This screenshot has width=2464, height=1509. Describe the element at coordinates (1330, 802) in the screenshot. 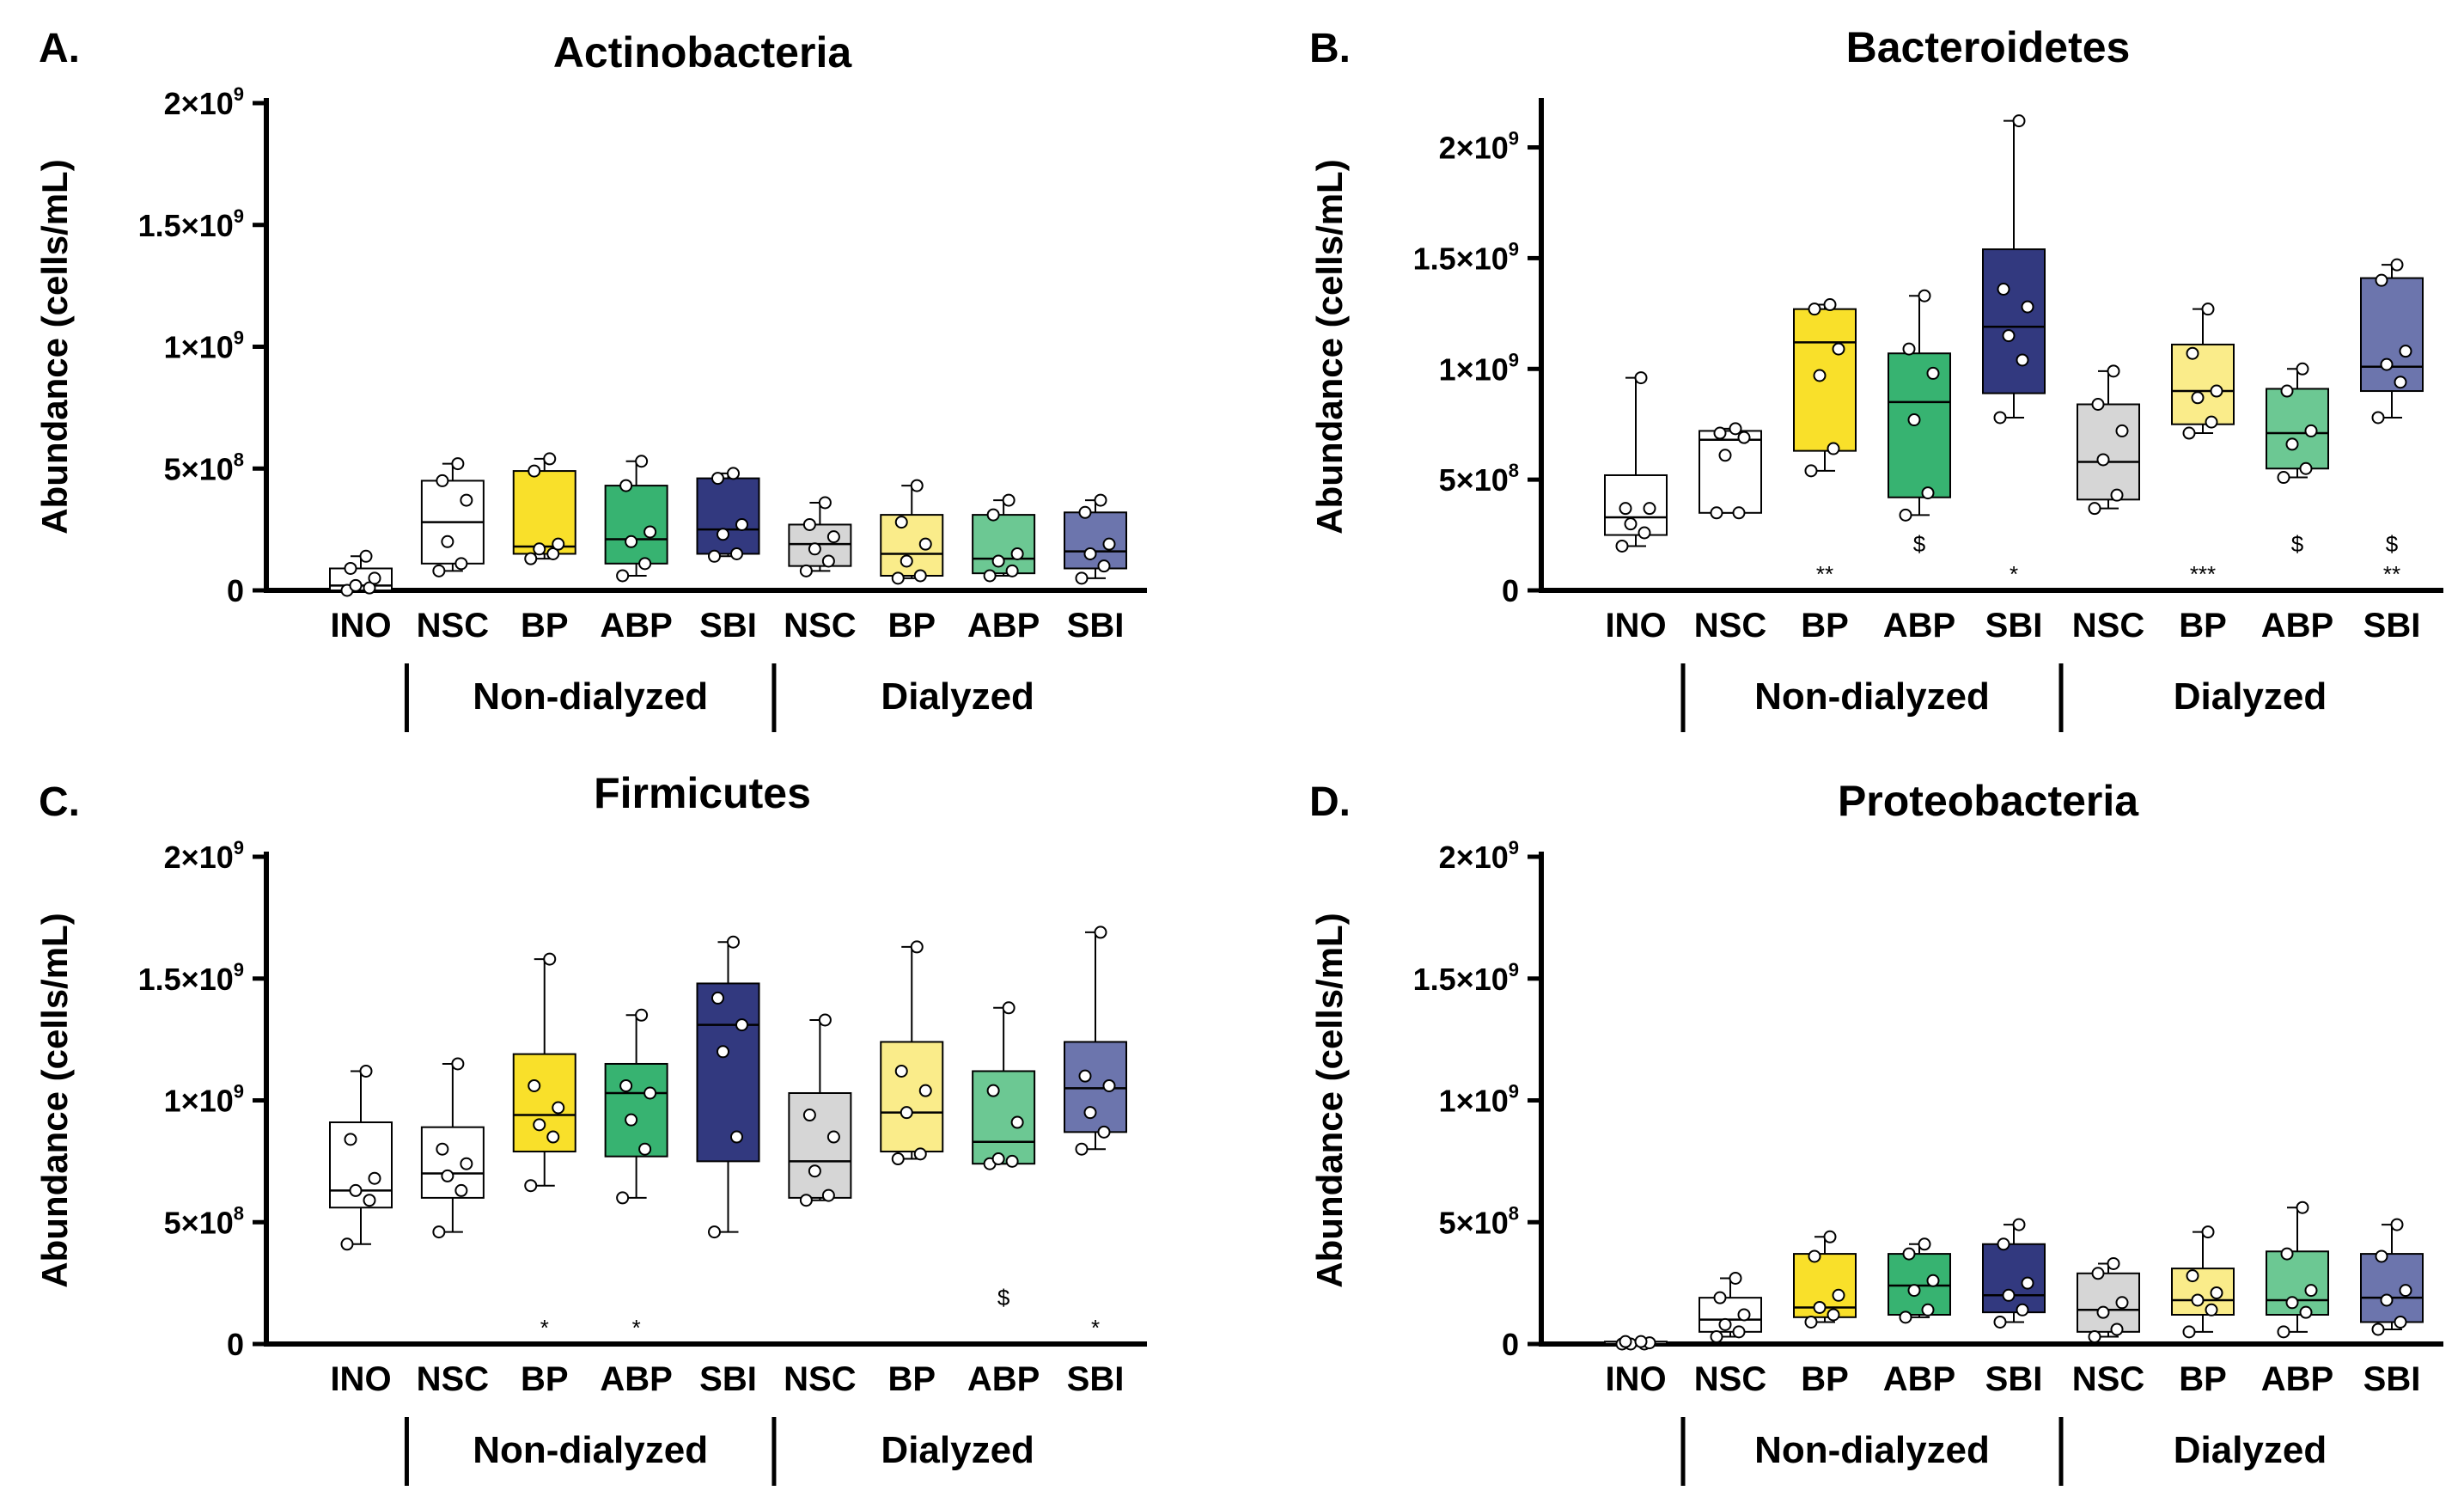

I see `panel-letter: D.` at that location.